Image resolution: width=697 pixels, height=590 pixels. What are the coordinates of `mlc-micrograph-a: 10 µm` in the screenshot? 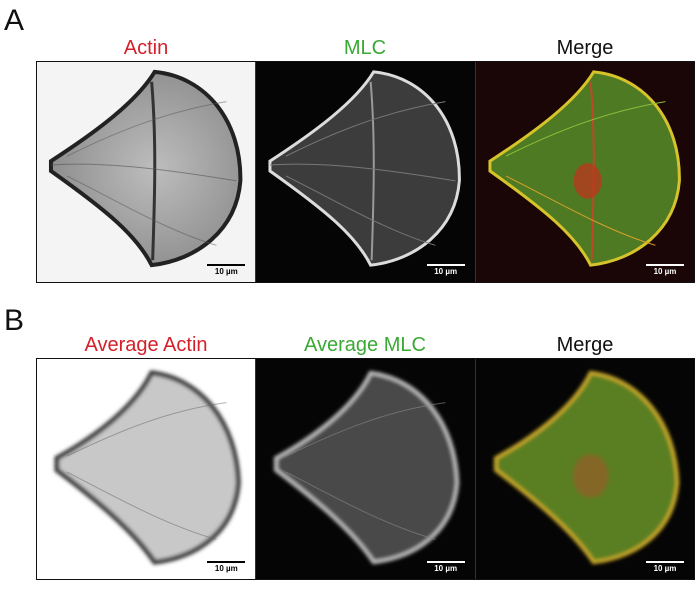 It's located at (365, 172).